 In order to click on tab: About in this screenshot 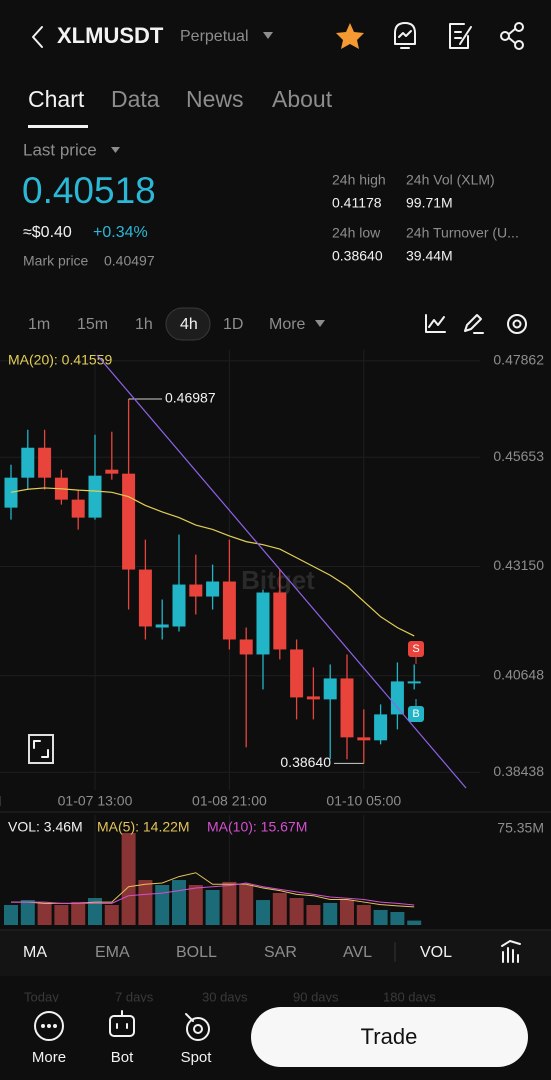, I will do `click(302, 99)`.